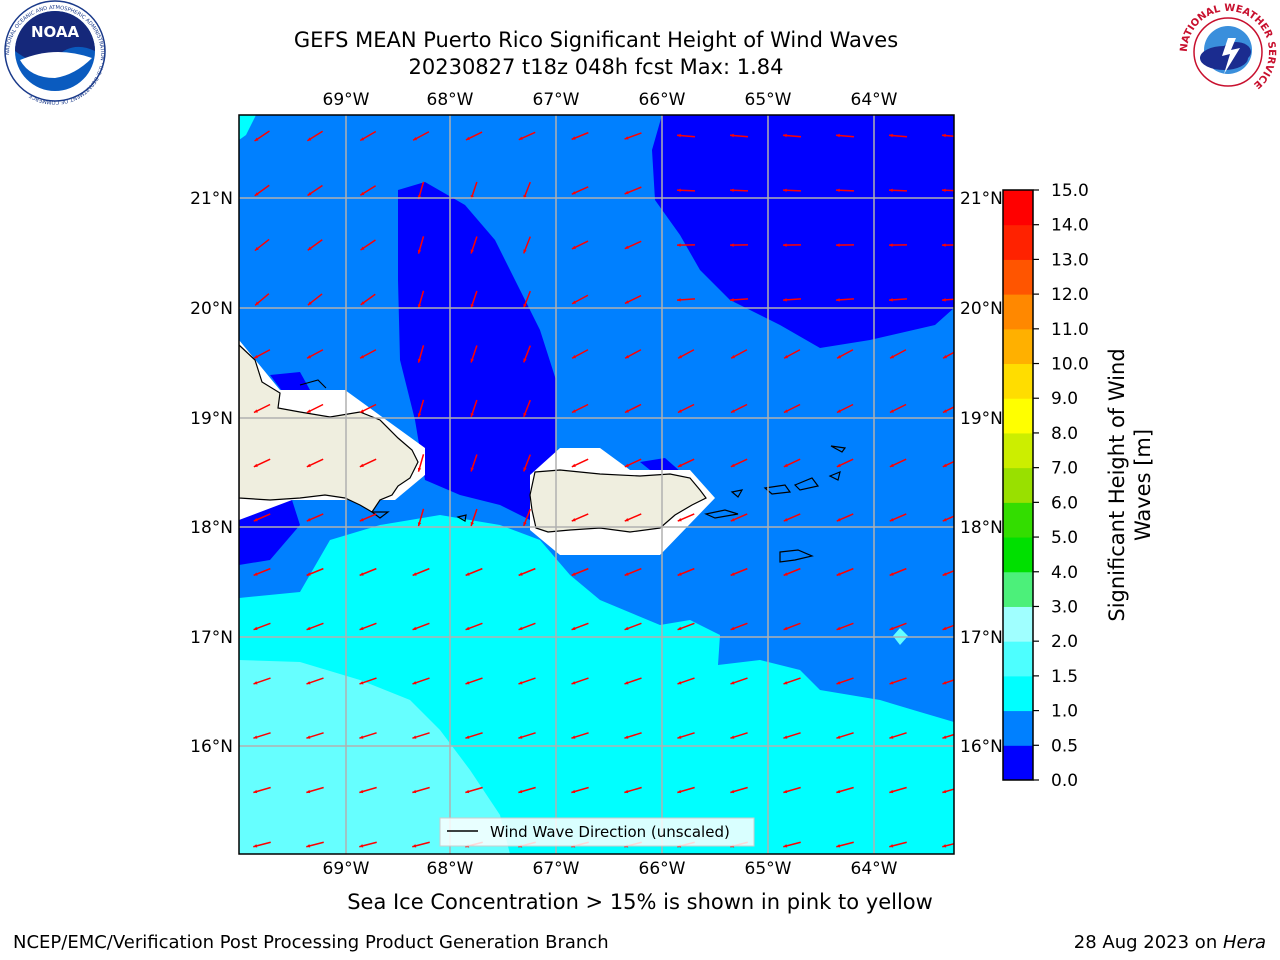 The width and height of the screenshot is (1280, 960). Describe the element at coordinates (1070, 365) in the screenshot. I see `colorbar-tick-label: 10.0` at that location.